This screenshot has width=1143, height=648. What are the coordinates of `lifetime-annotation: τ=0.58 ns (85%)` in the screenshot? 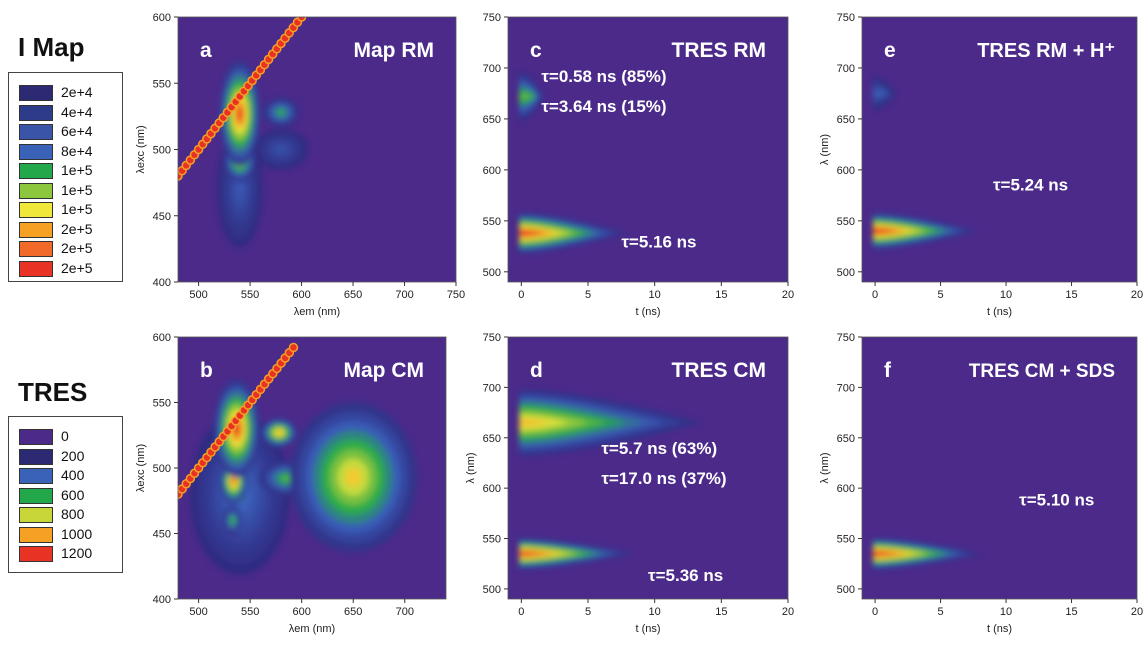 It's located at (603, 76).